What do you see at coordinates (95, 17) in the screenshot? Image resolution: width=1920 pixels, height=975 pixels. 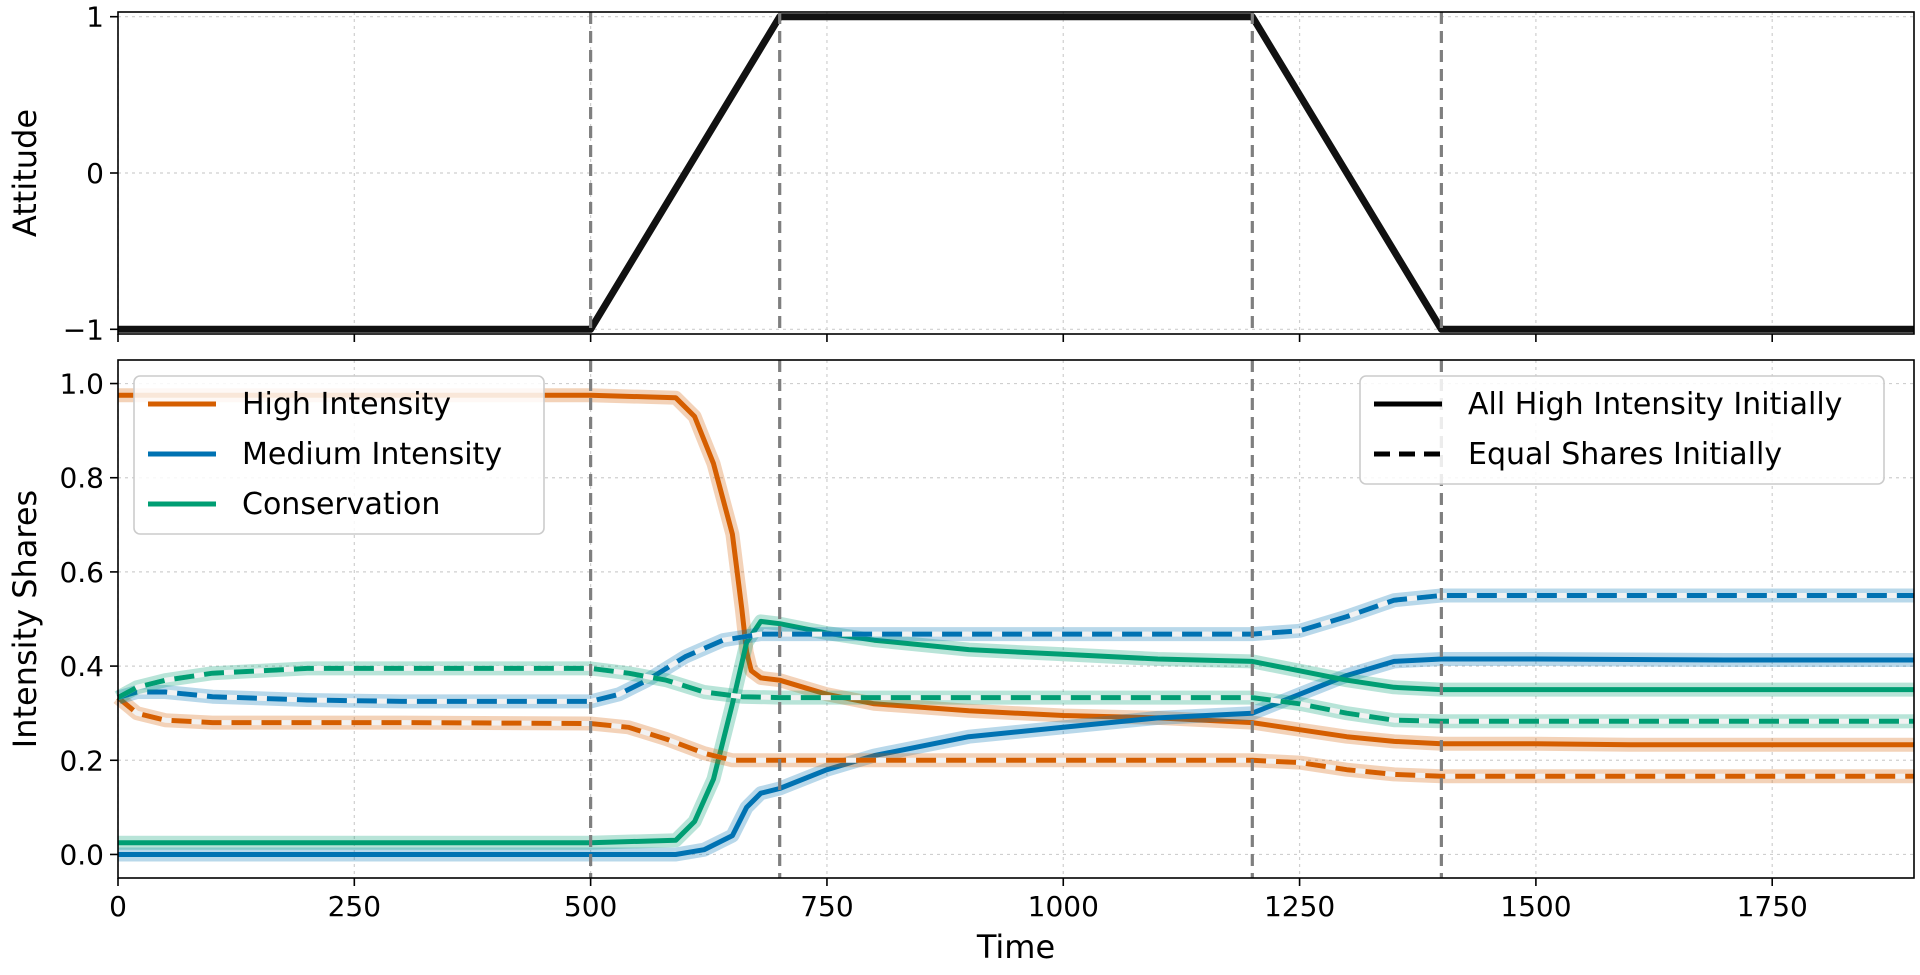 I see `y-tick-label: 1` at bounding box center [95, 17].